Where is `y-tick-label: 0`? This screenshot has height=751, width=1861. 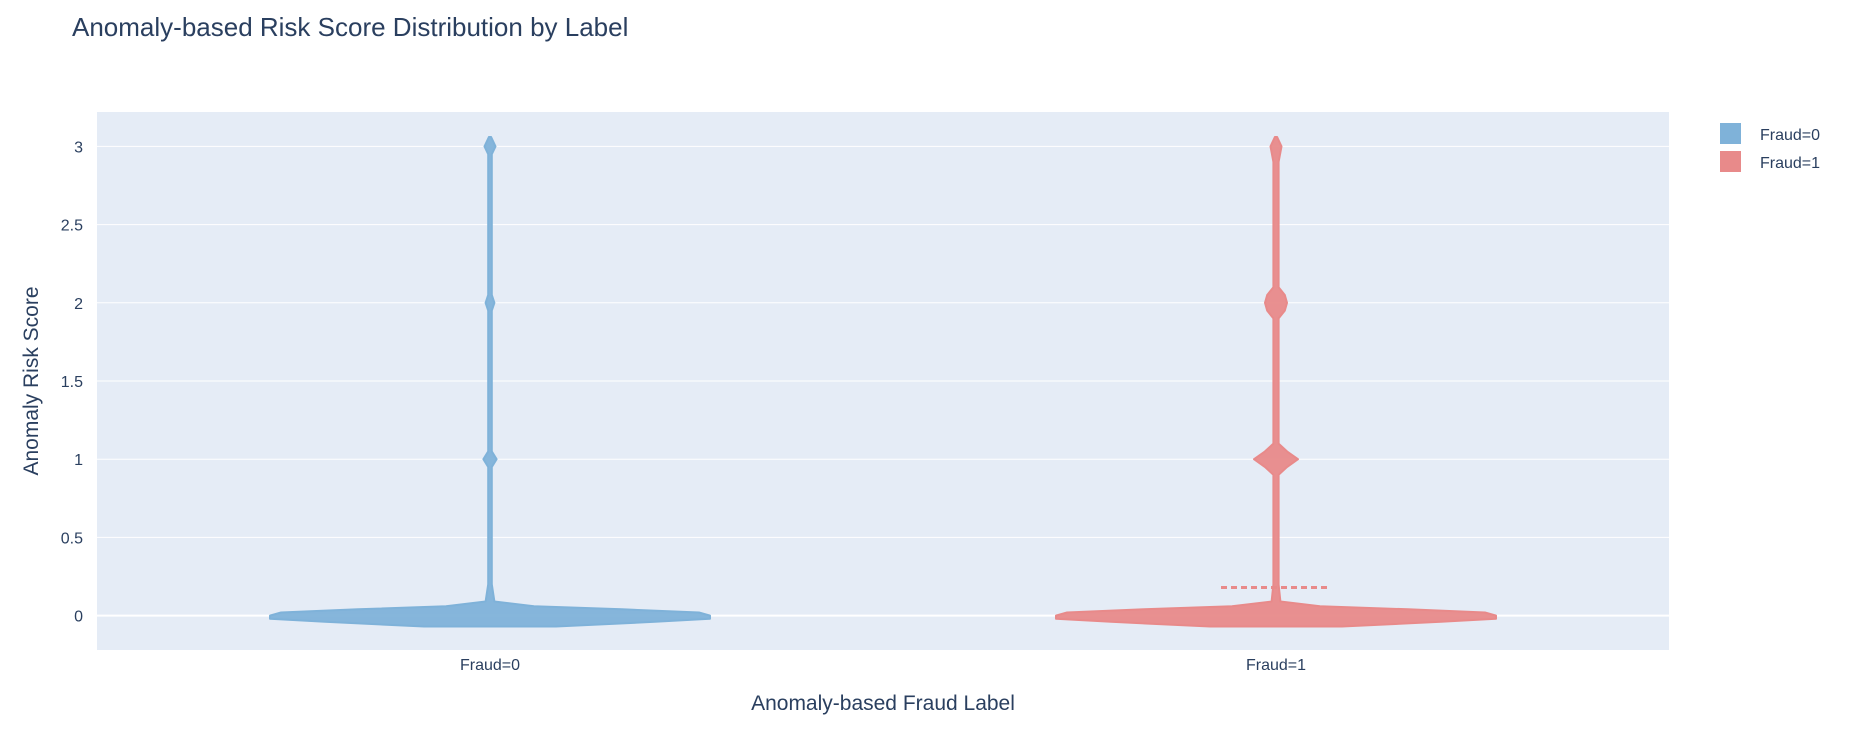 y-tick-label: 0 is located at coordinates (78, 617).